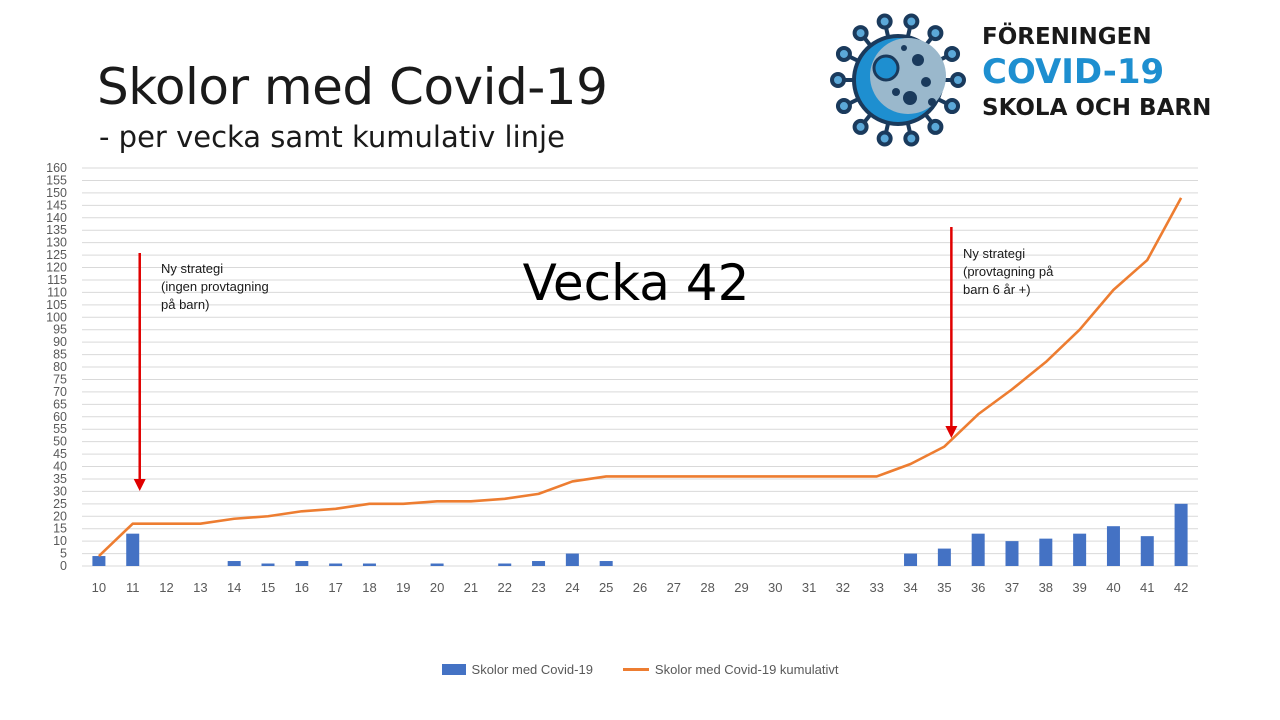 This screenshot has width=1280, height=720. What do you see at coordinates (200, 587) in the screenshot?
I see `x-tick-label: 13` at bounding box center [200, 587].